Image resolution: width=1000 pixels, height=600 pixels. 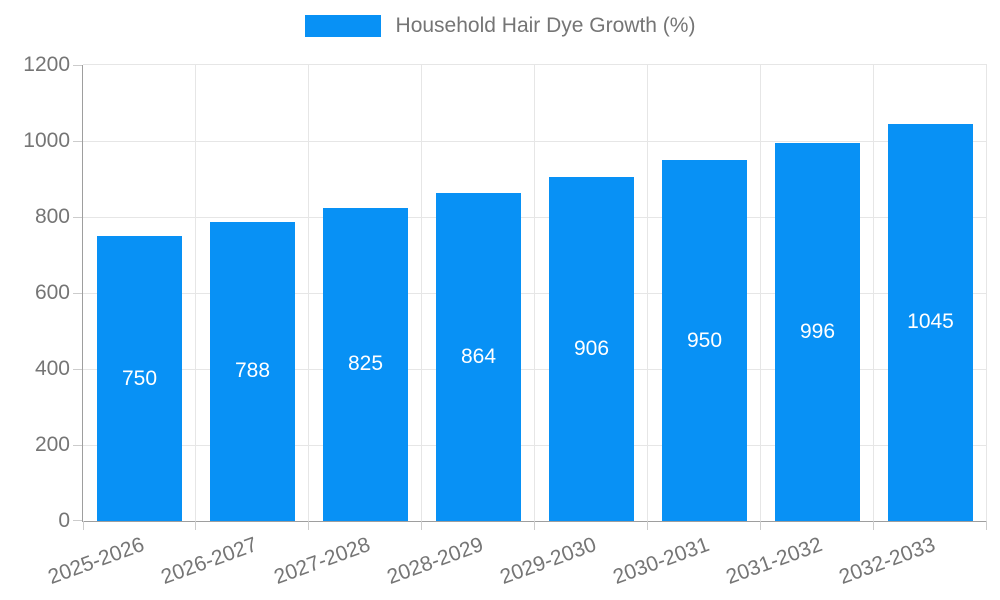 I want to click on y-axis-line, so click(x=82, y=293).